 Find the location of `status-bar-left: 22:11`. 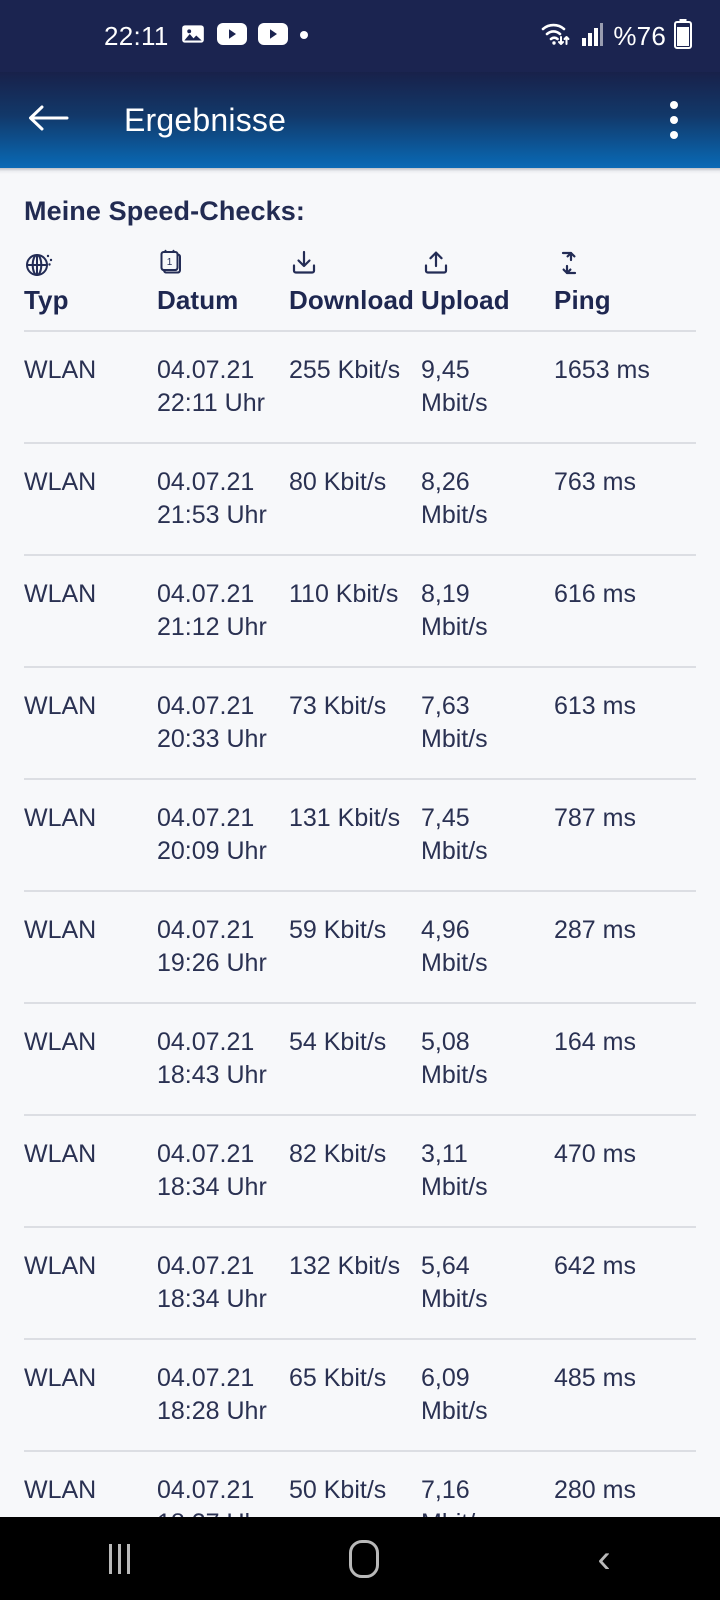

status-bar-left: 22:11 is located at coordinates (154, 36).